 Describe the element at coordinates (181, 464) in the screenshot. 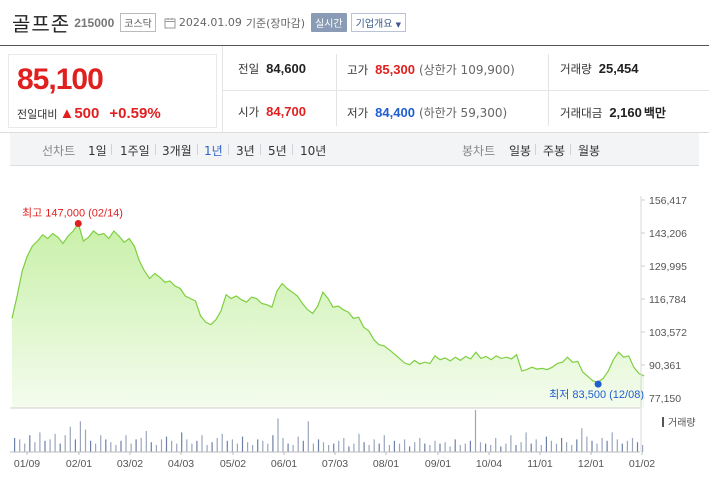

I see `x-tick-label: 04/03` at that location.